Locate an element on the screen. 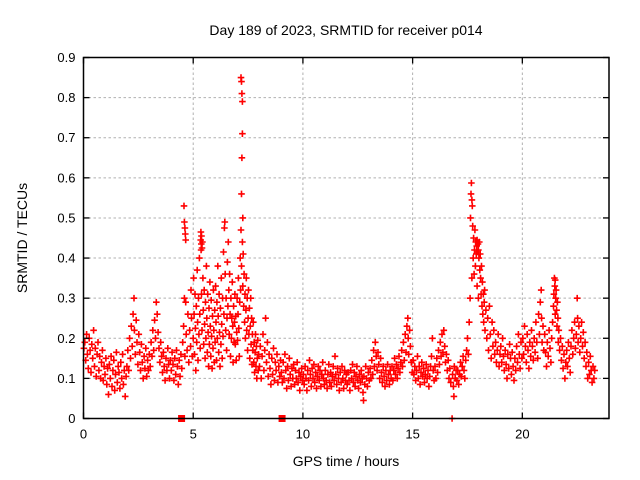 The height and width of the screenshot is (480, 640). svg-text: 0.2 is located at coordinates (66, 338).